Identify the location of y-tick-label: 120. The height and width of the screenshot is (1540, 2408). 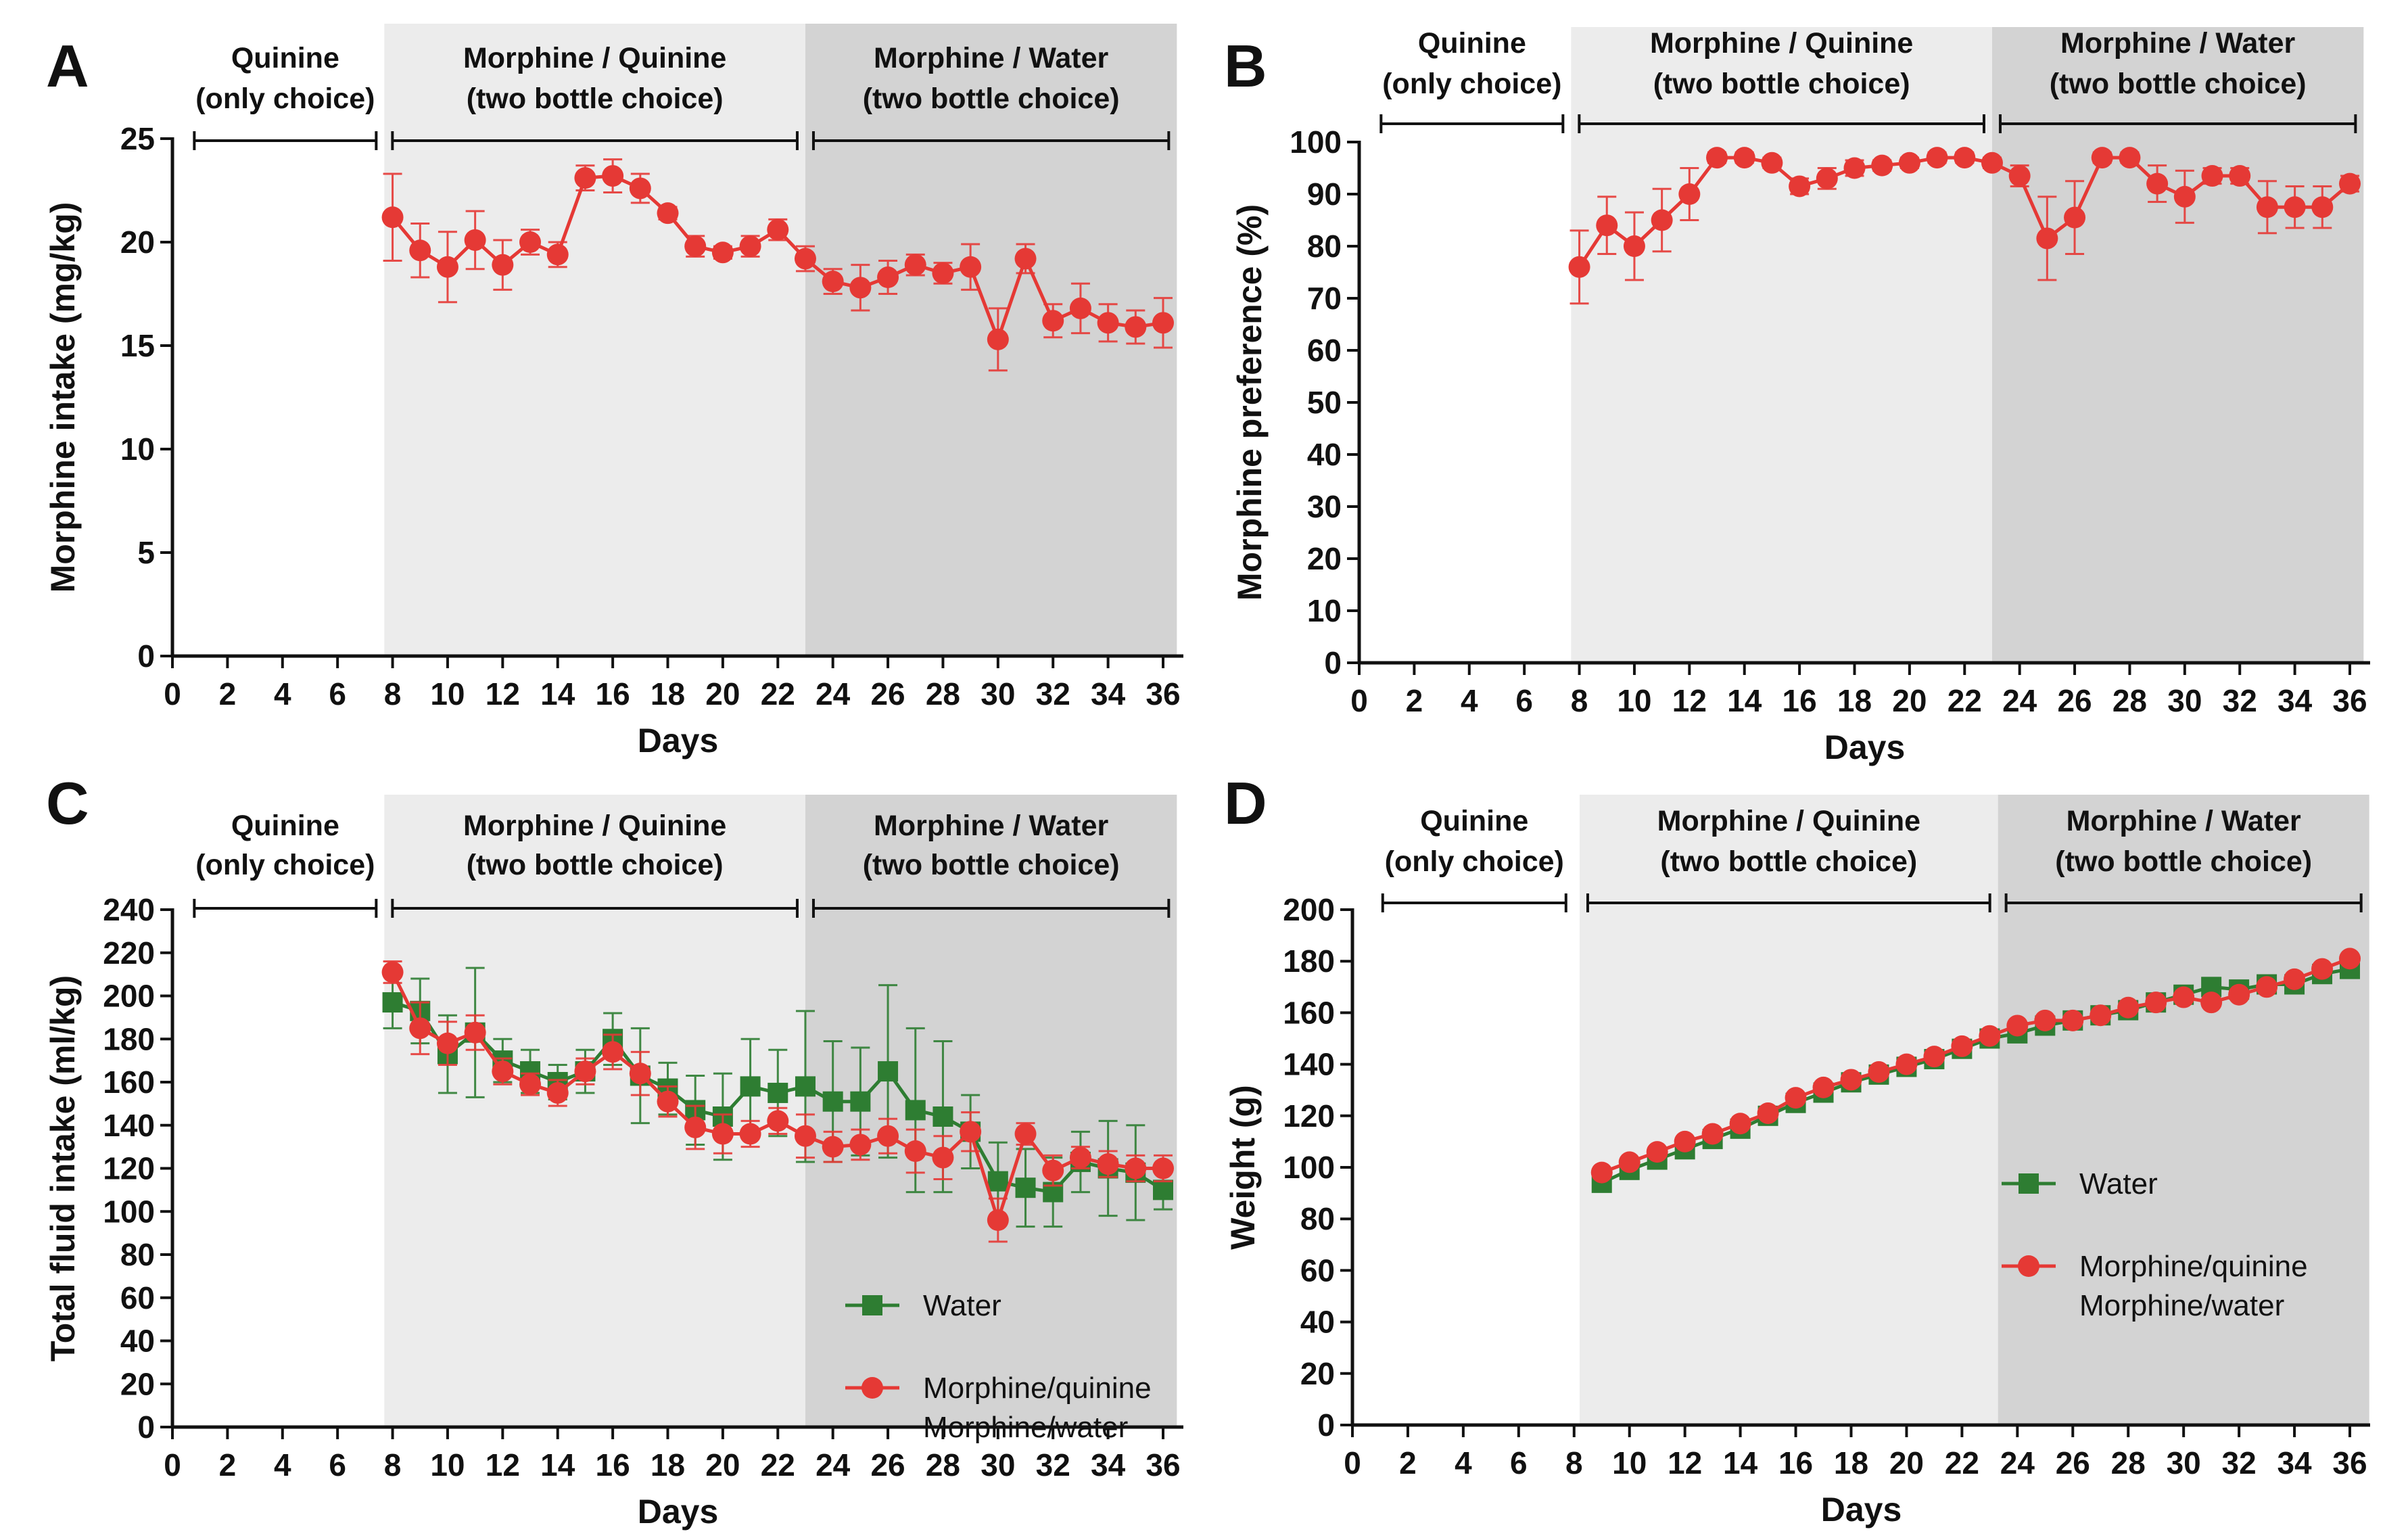
(1309, 1116).